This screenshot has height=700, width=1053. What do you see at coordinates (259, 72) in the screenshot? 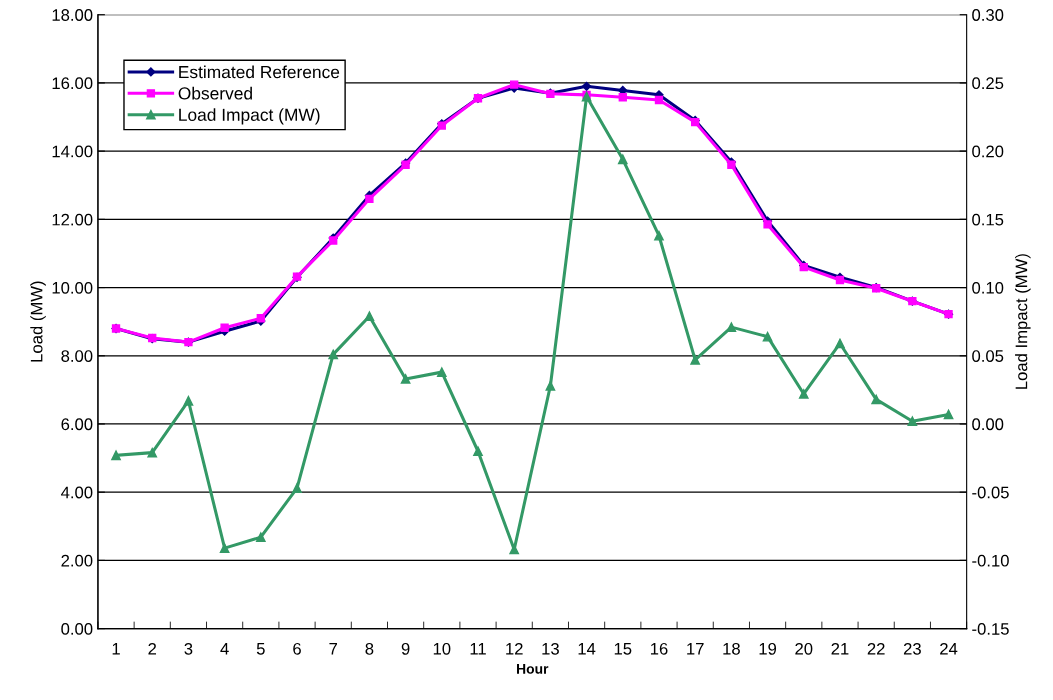
I see `legend-label: Estimated Reference` at bounding box center [259, 72].